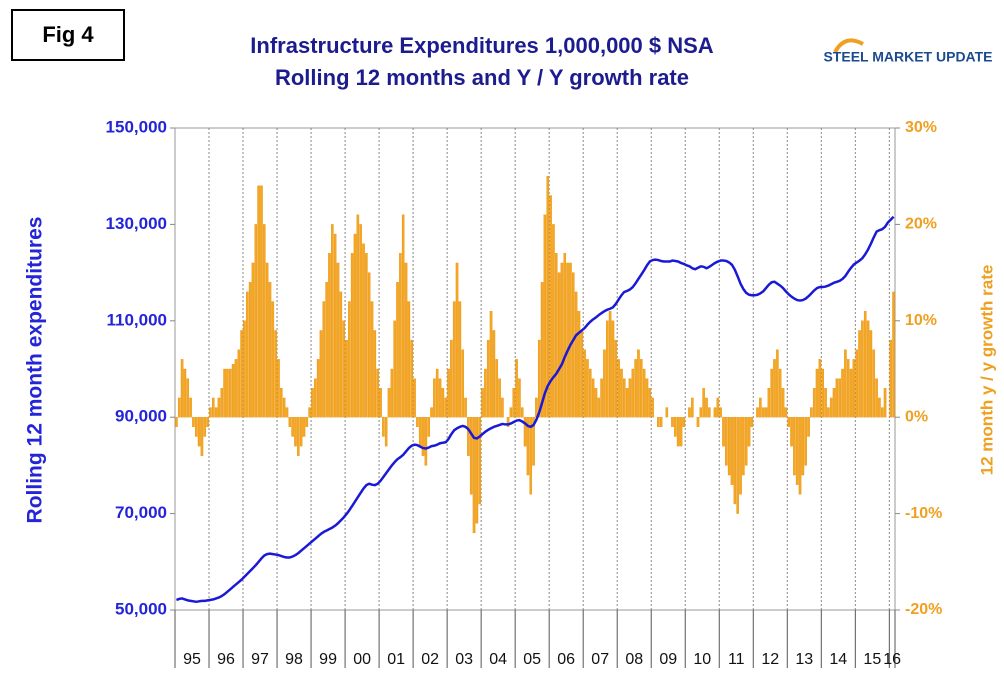 The image size is (1004, 686). What do you see at coordinates (804, 659) in the screenshot?
I see `x-tick-label: 13` at bounding box center [804, 659].